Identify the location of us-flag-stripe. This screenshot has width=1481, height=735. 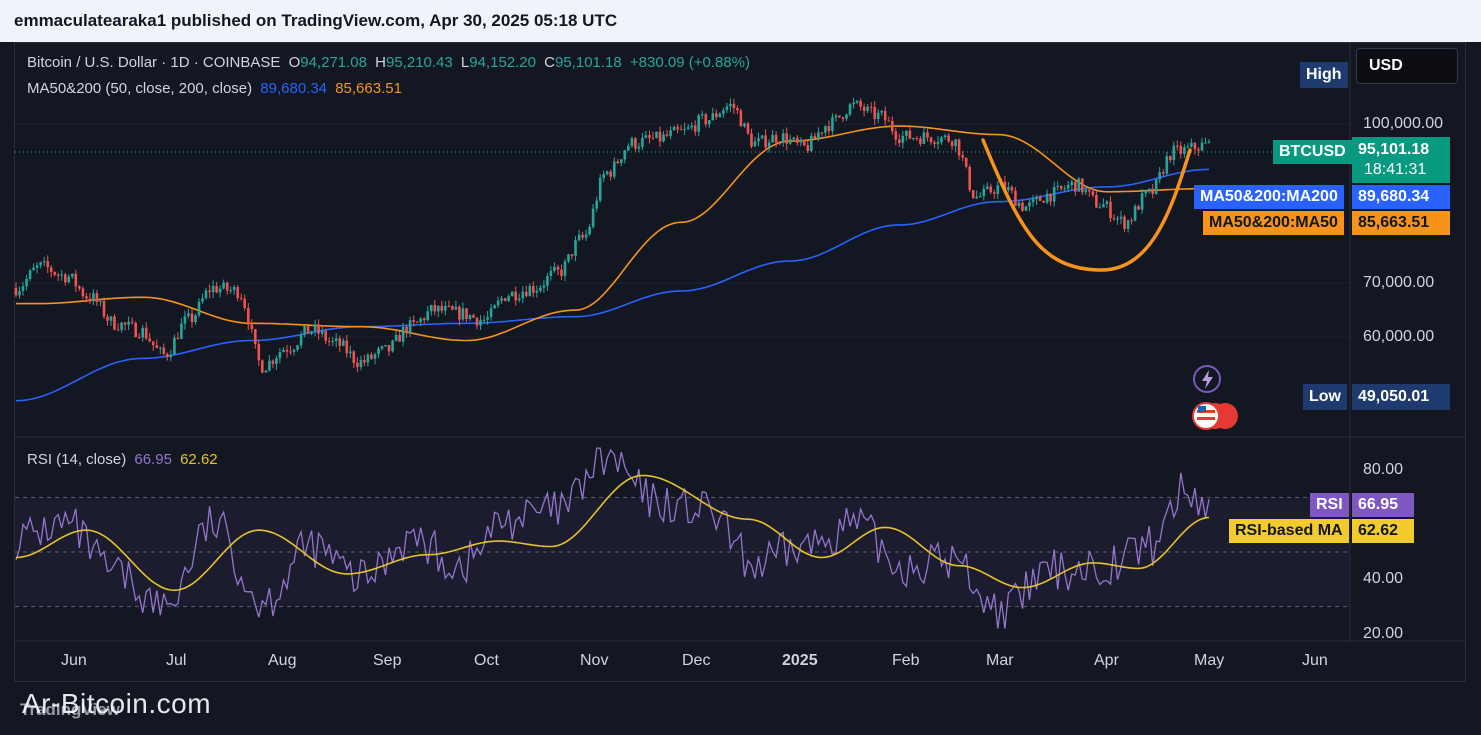
(1206, 418).